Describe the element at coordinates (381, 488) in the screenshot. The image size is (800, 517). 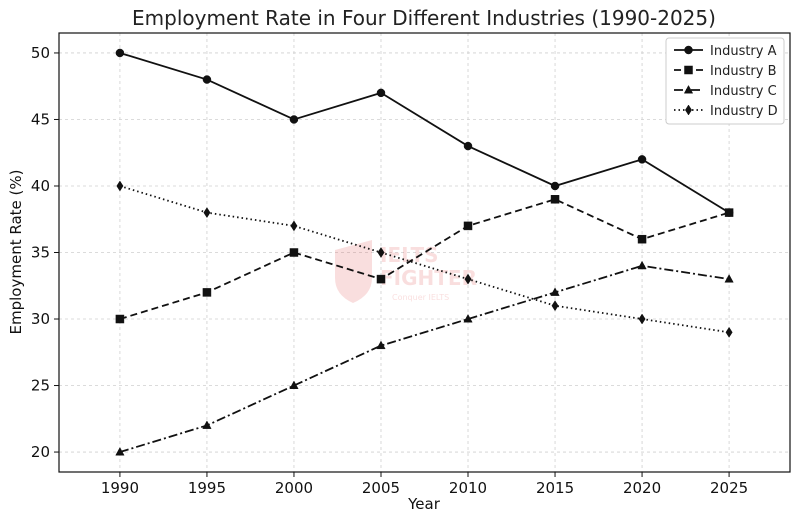
I see `x-tick-label: 2005` at that location.